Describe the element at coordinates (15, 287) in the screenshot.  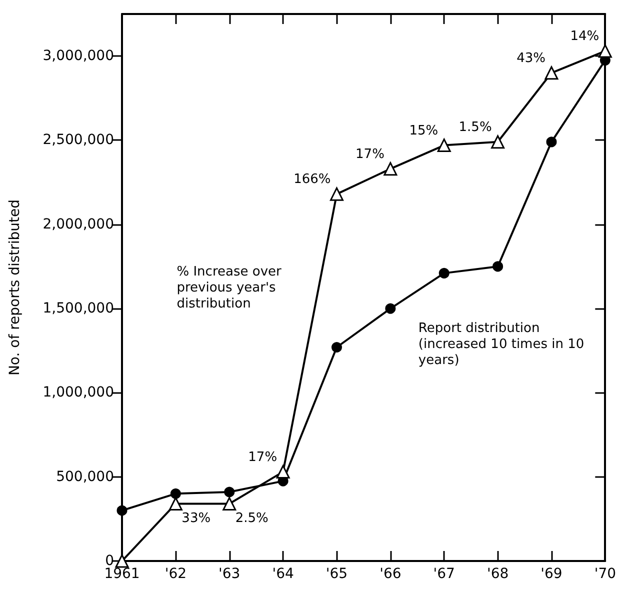
I see `y-axis-title: No. of reports distributed` at that location.